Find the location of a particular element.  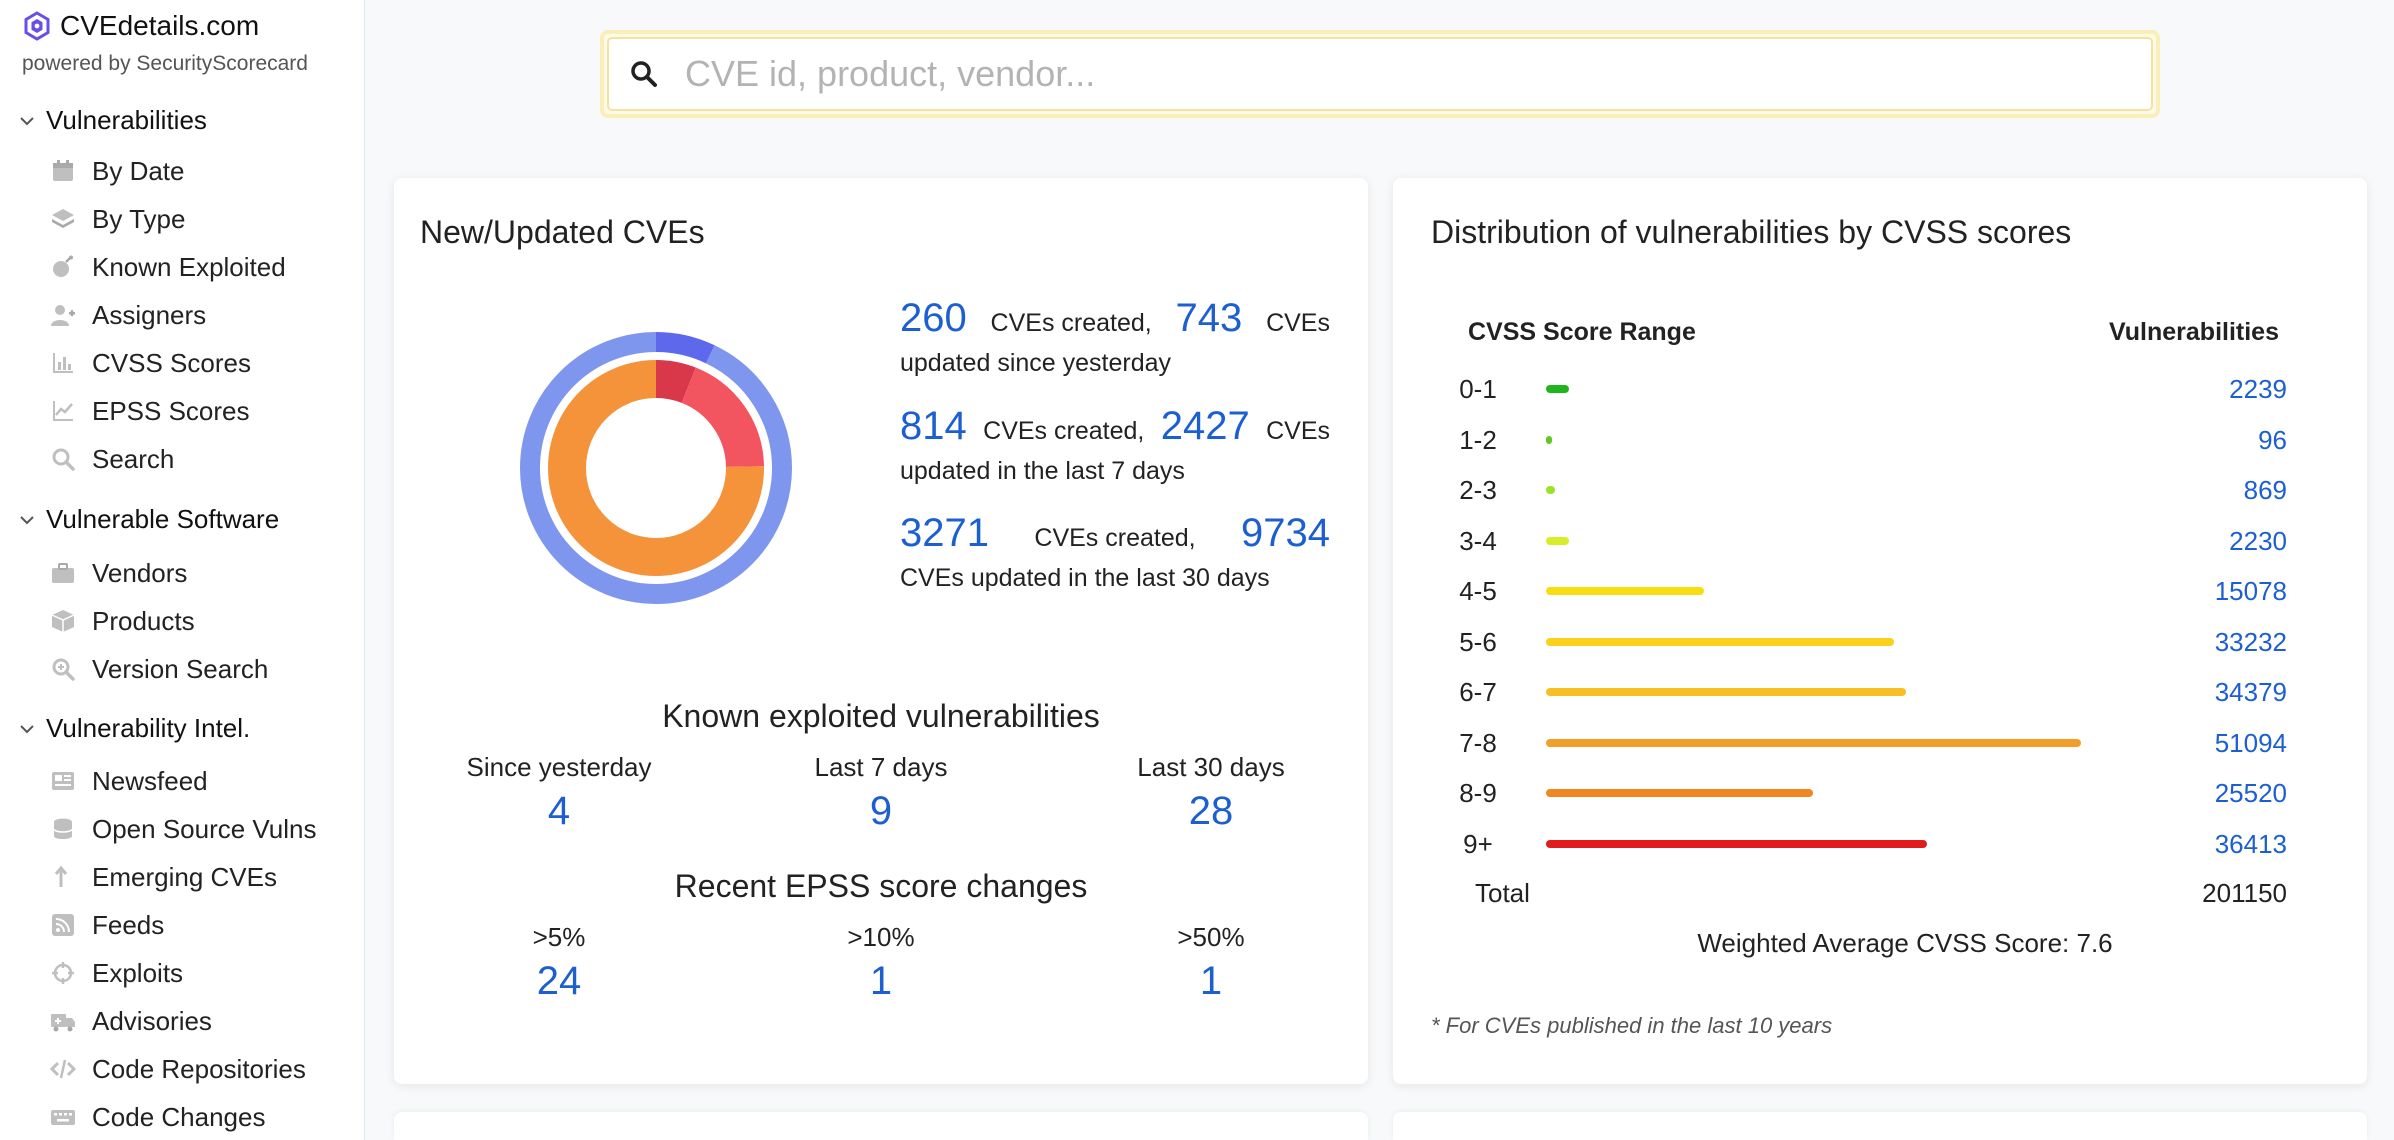

vuln-count-link: 33232 is located at coordinates (2250, 641).